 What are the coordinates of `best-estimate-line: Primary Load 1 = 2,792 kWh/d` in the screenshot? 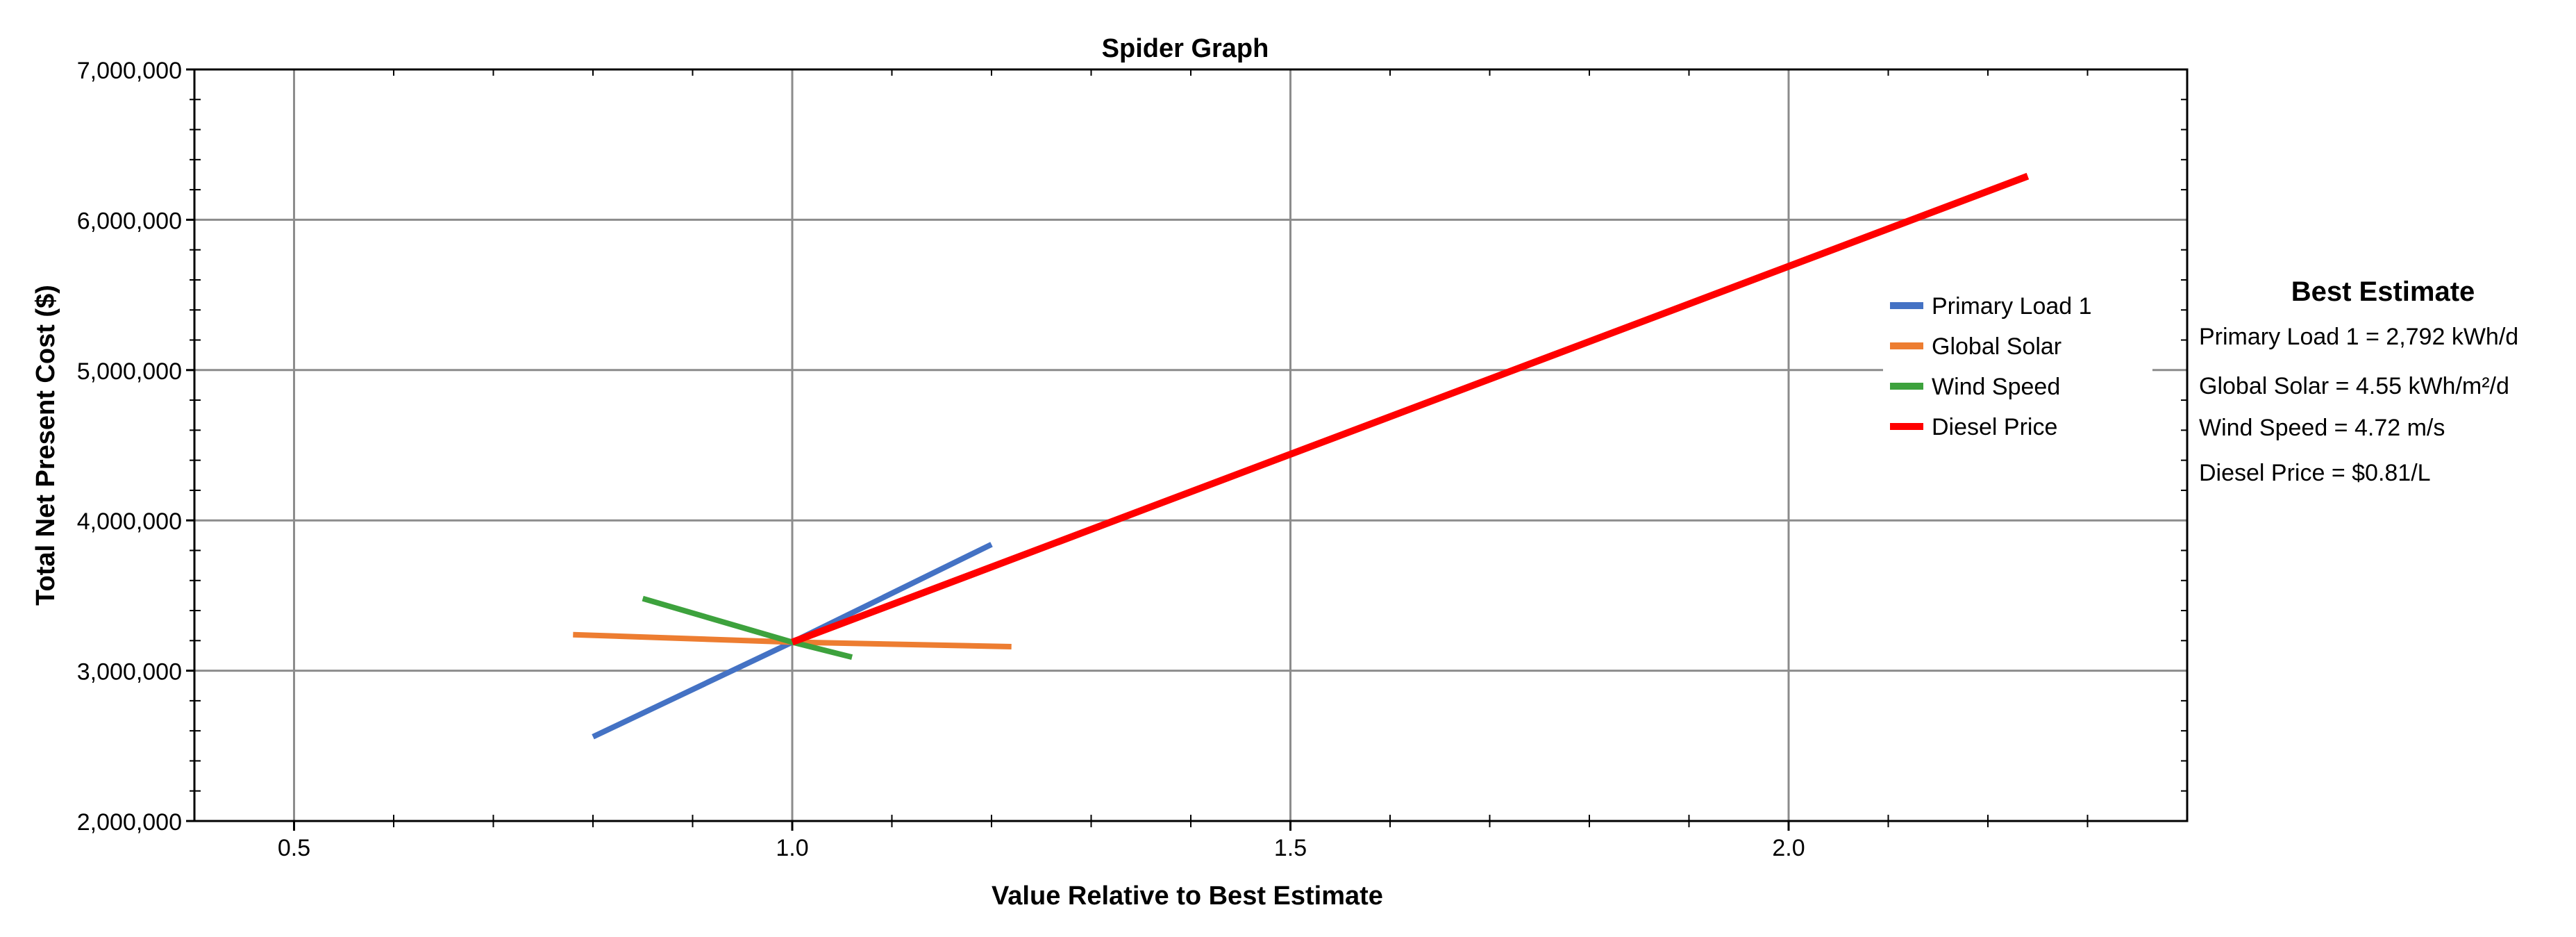 It's located at (2358, 337).